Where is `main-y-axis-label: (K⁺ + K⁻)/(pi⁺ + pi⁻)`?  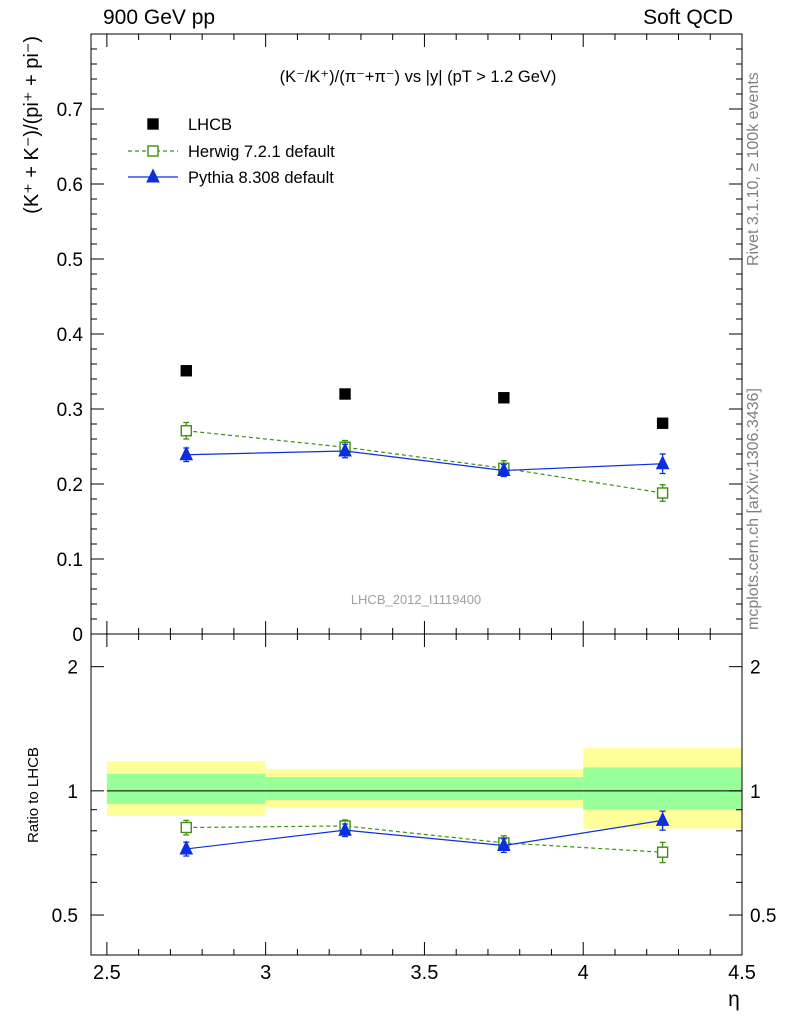
main-y-axis-label: (K⁺ + K⁻)/(pi⁺ + pi⁻) is located at coordinates (32, 125).